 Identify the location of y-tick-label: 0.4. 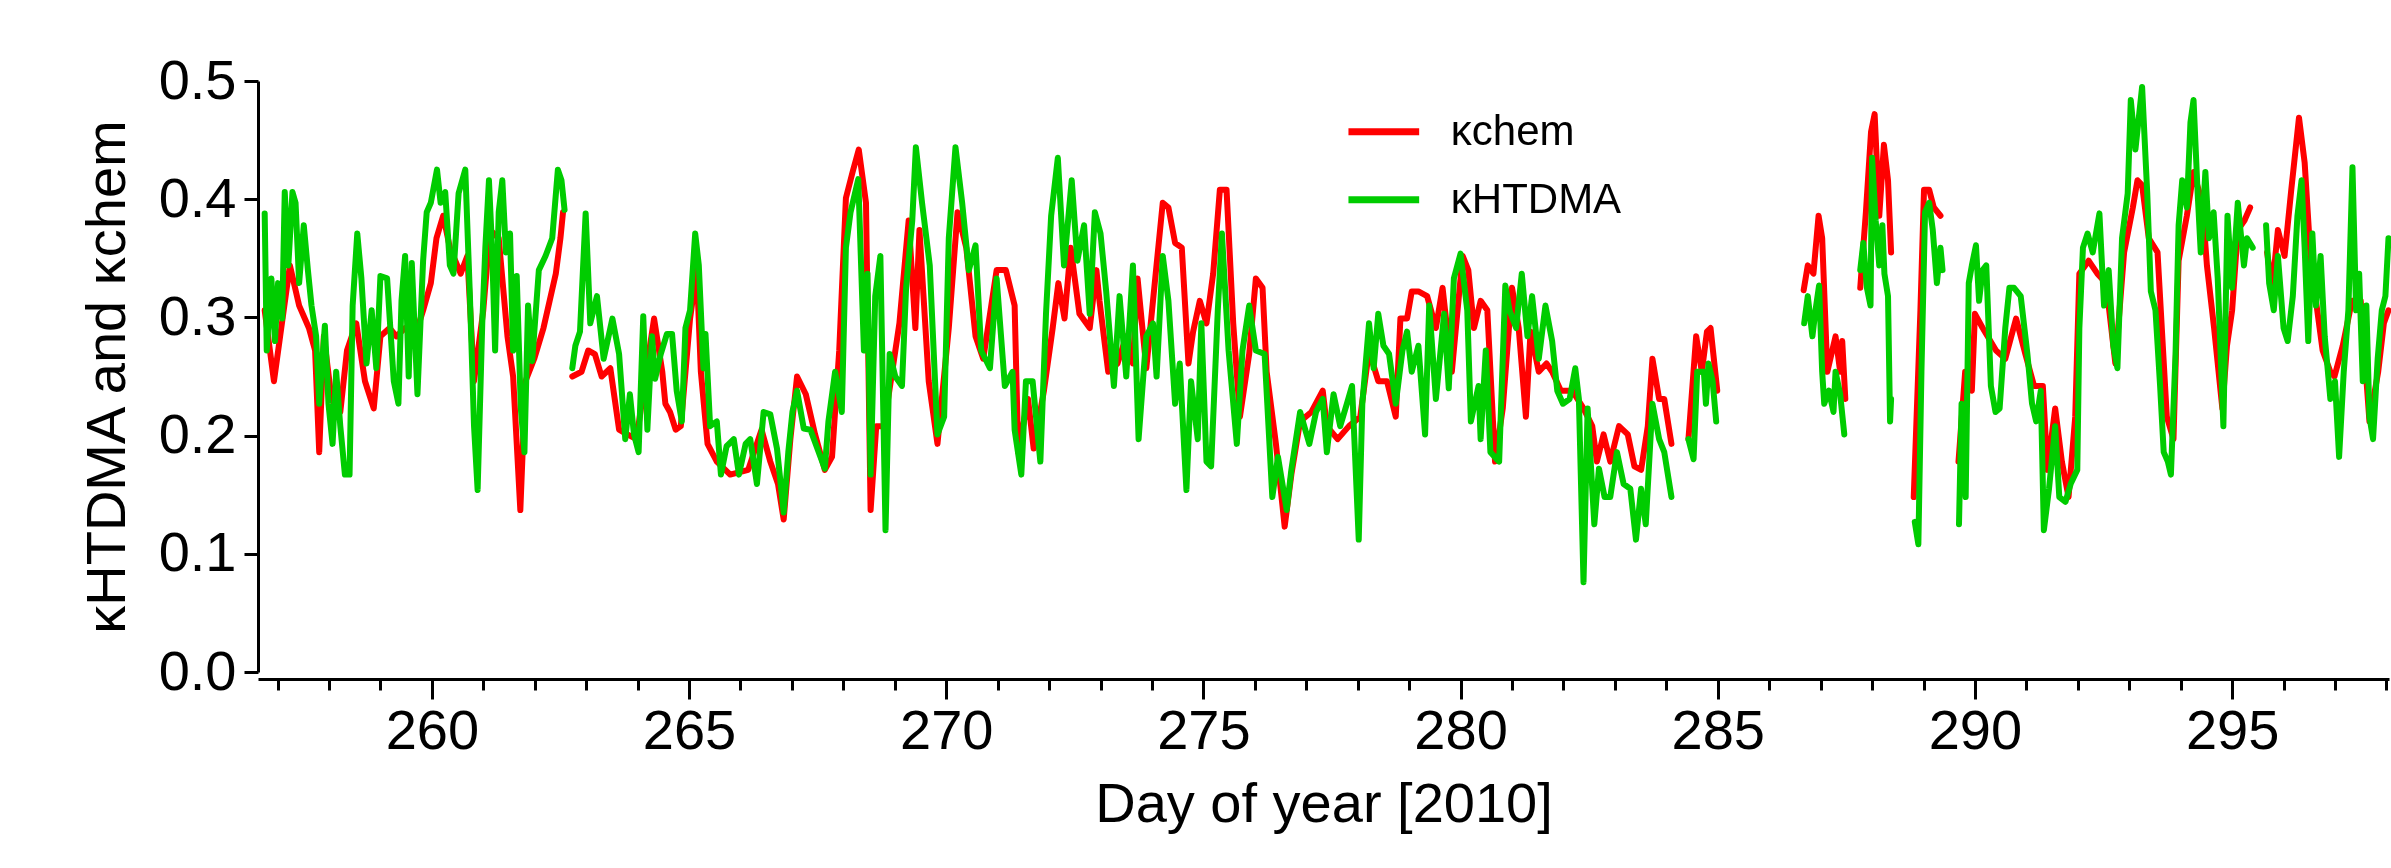
(197, 197).